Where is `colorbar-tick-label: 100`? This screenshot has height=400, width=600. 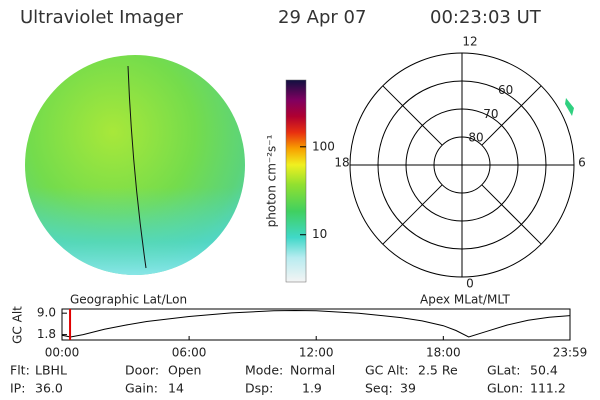 colorbar-tick-label: 100 is located at coordinates (323, 146).